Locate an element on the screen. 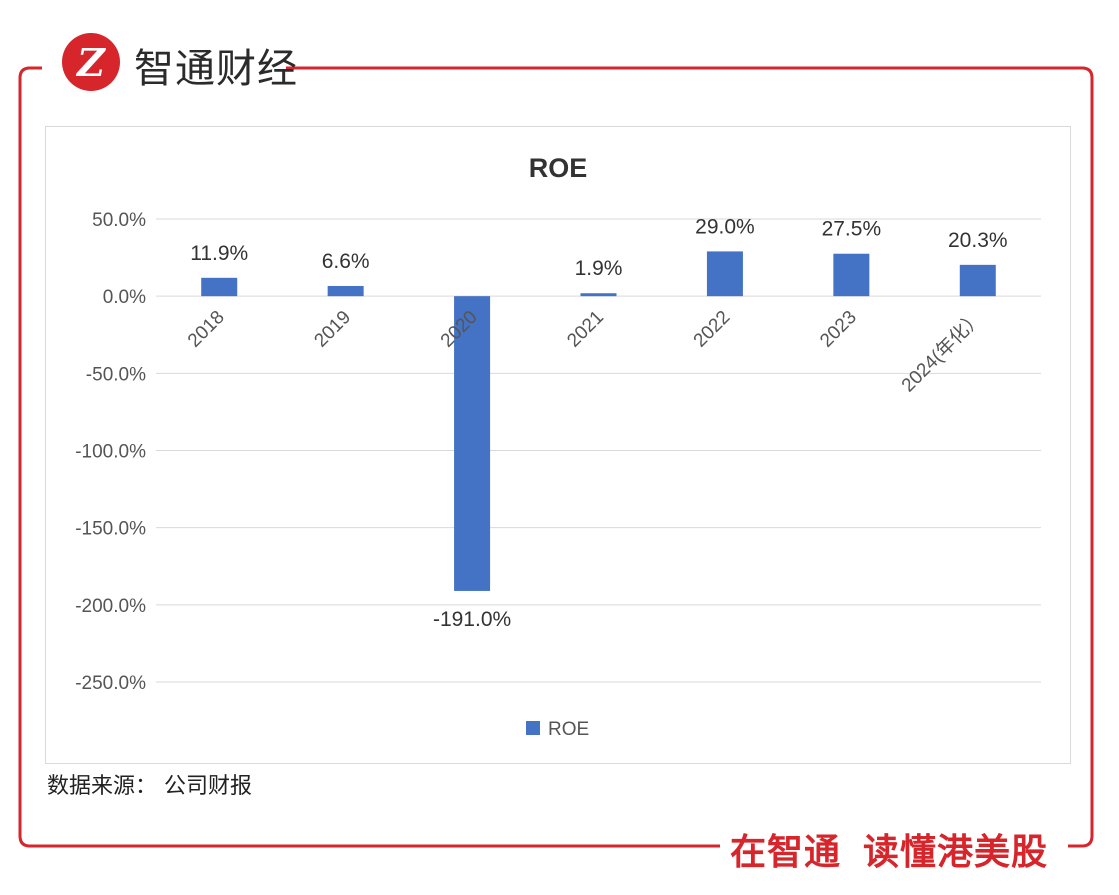 Image resolution: width=1119 pixels, height=895 pixels. slogan: 在智通 读懂港美股 is located at coordinates (889, 849).